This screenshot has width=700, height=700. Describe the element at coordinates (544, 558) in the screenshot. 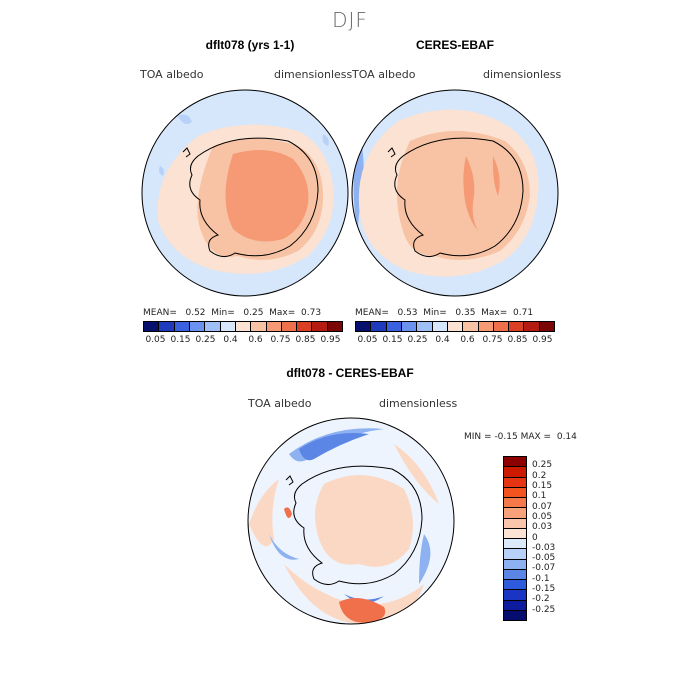

I see `diff-colorbar-tick-label: -0.05` at that location.